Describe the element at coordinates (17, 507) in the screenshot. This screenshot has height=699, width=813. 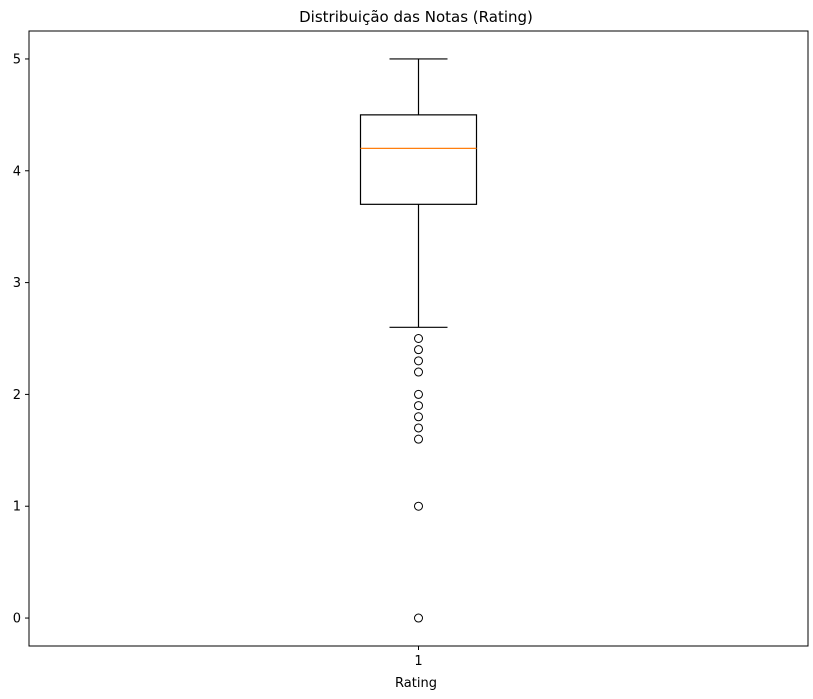
I see `y-tick-label: 1` at that location.